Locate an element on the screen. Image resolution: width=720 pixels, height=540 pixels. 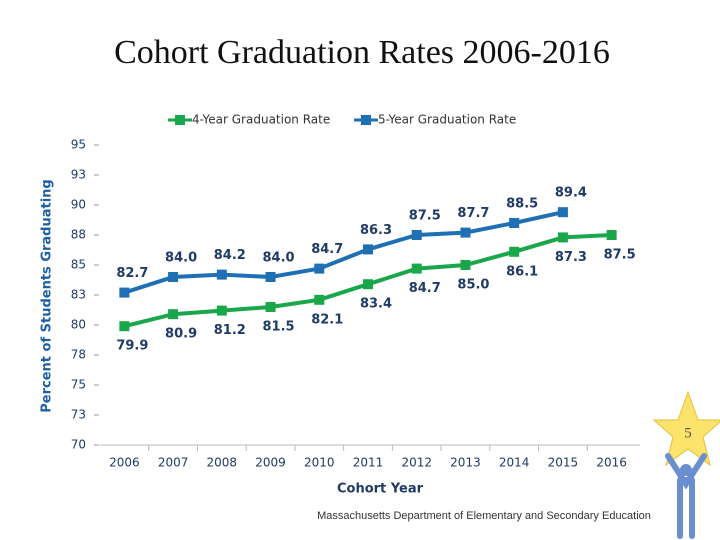
data-label: 87.3 is located at coordinates (571, 257).